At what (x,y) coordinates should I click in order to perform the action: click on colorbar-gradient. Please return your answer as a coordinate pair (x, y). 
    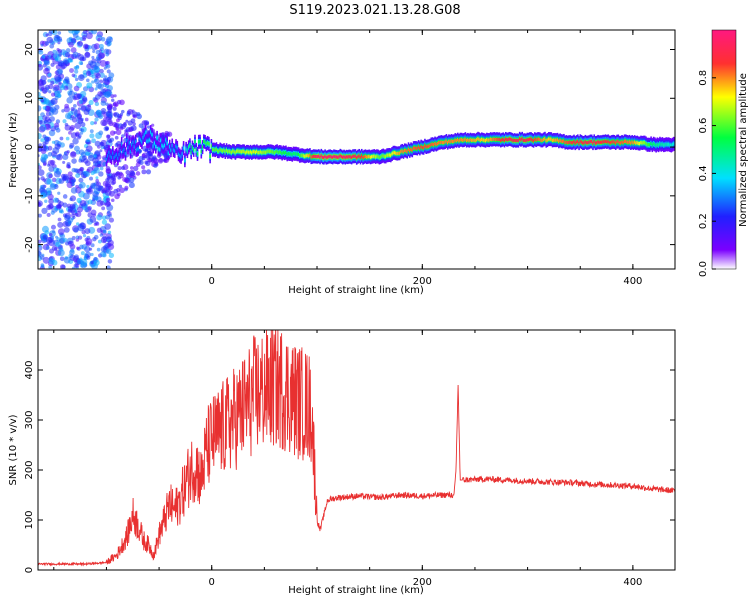
    Looking at the image, I should click on (724, 149).